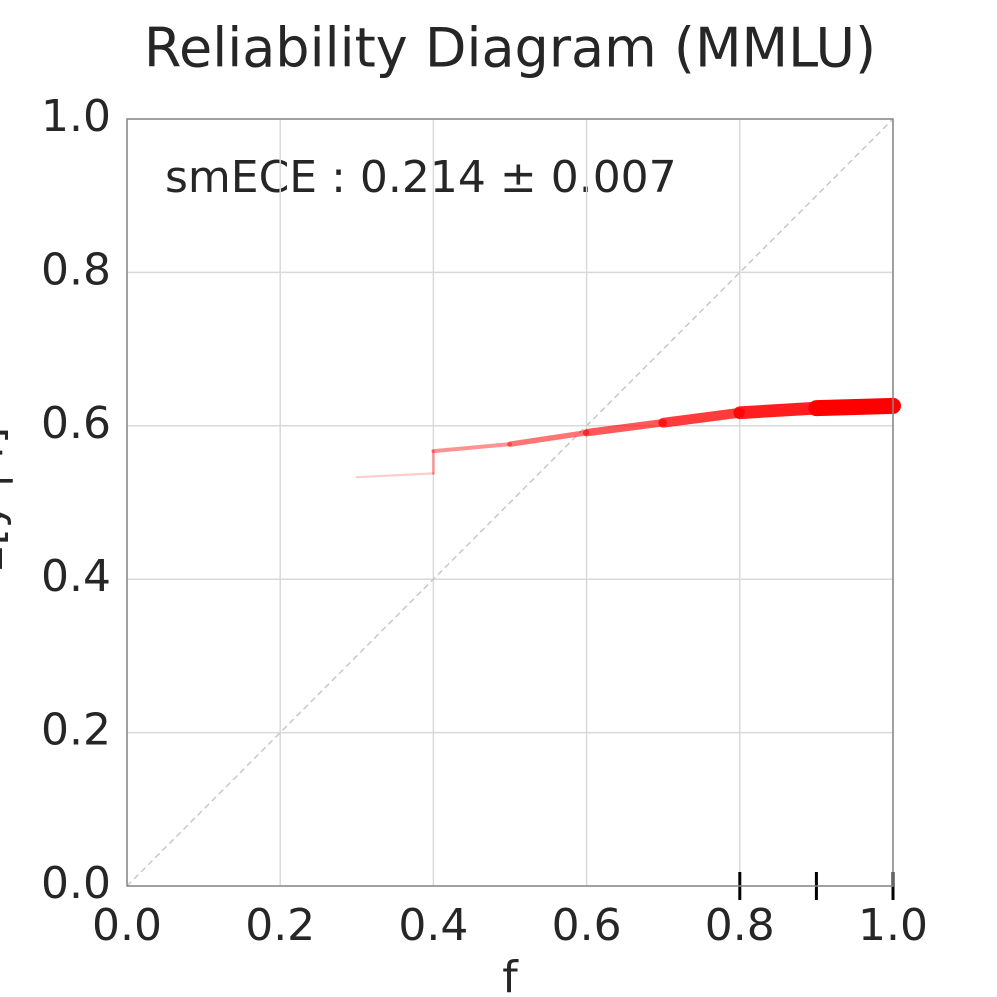 This screenshot has height=997, width=997. I want to click on y-tick-label: 0.2, so click(76, 730).